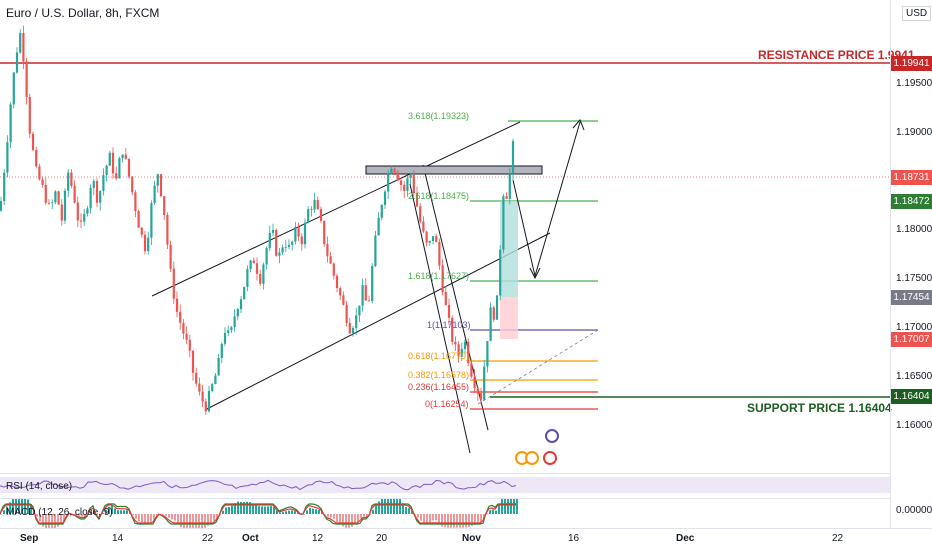 The image size is (932, 551). I want to click on time-tick-label: Nov, so click(471, 538).